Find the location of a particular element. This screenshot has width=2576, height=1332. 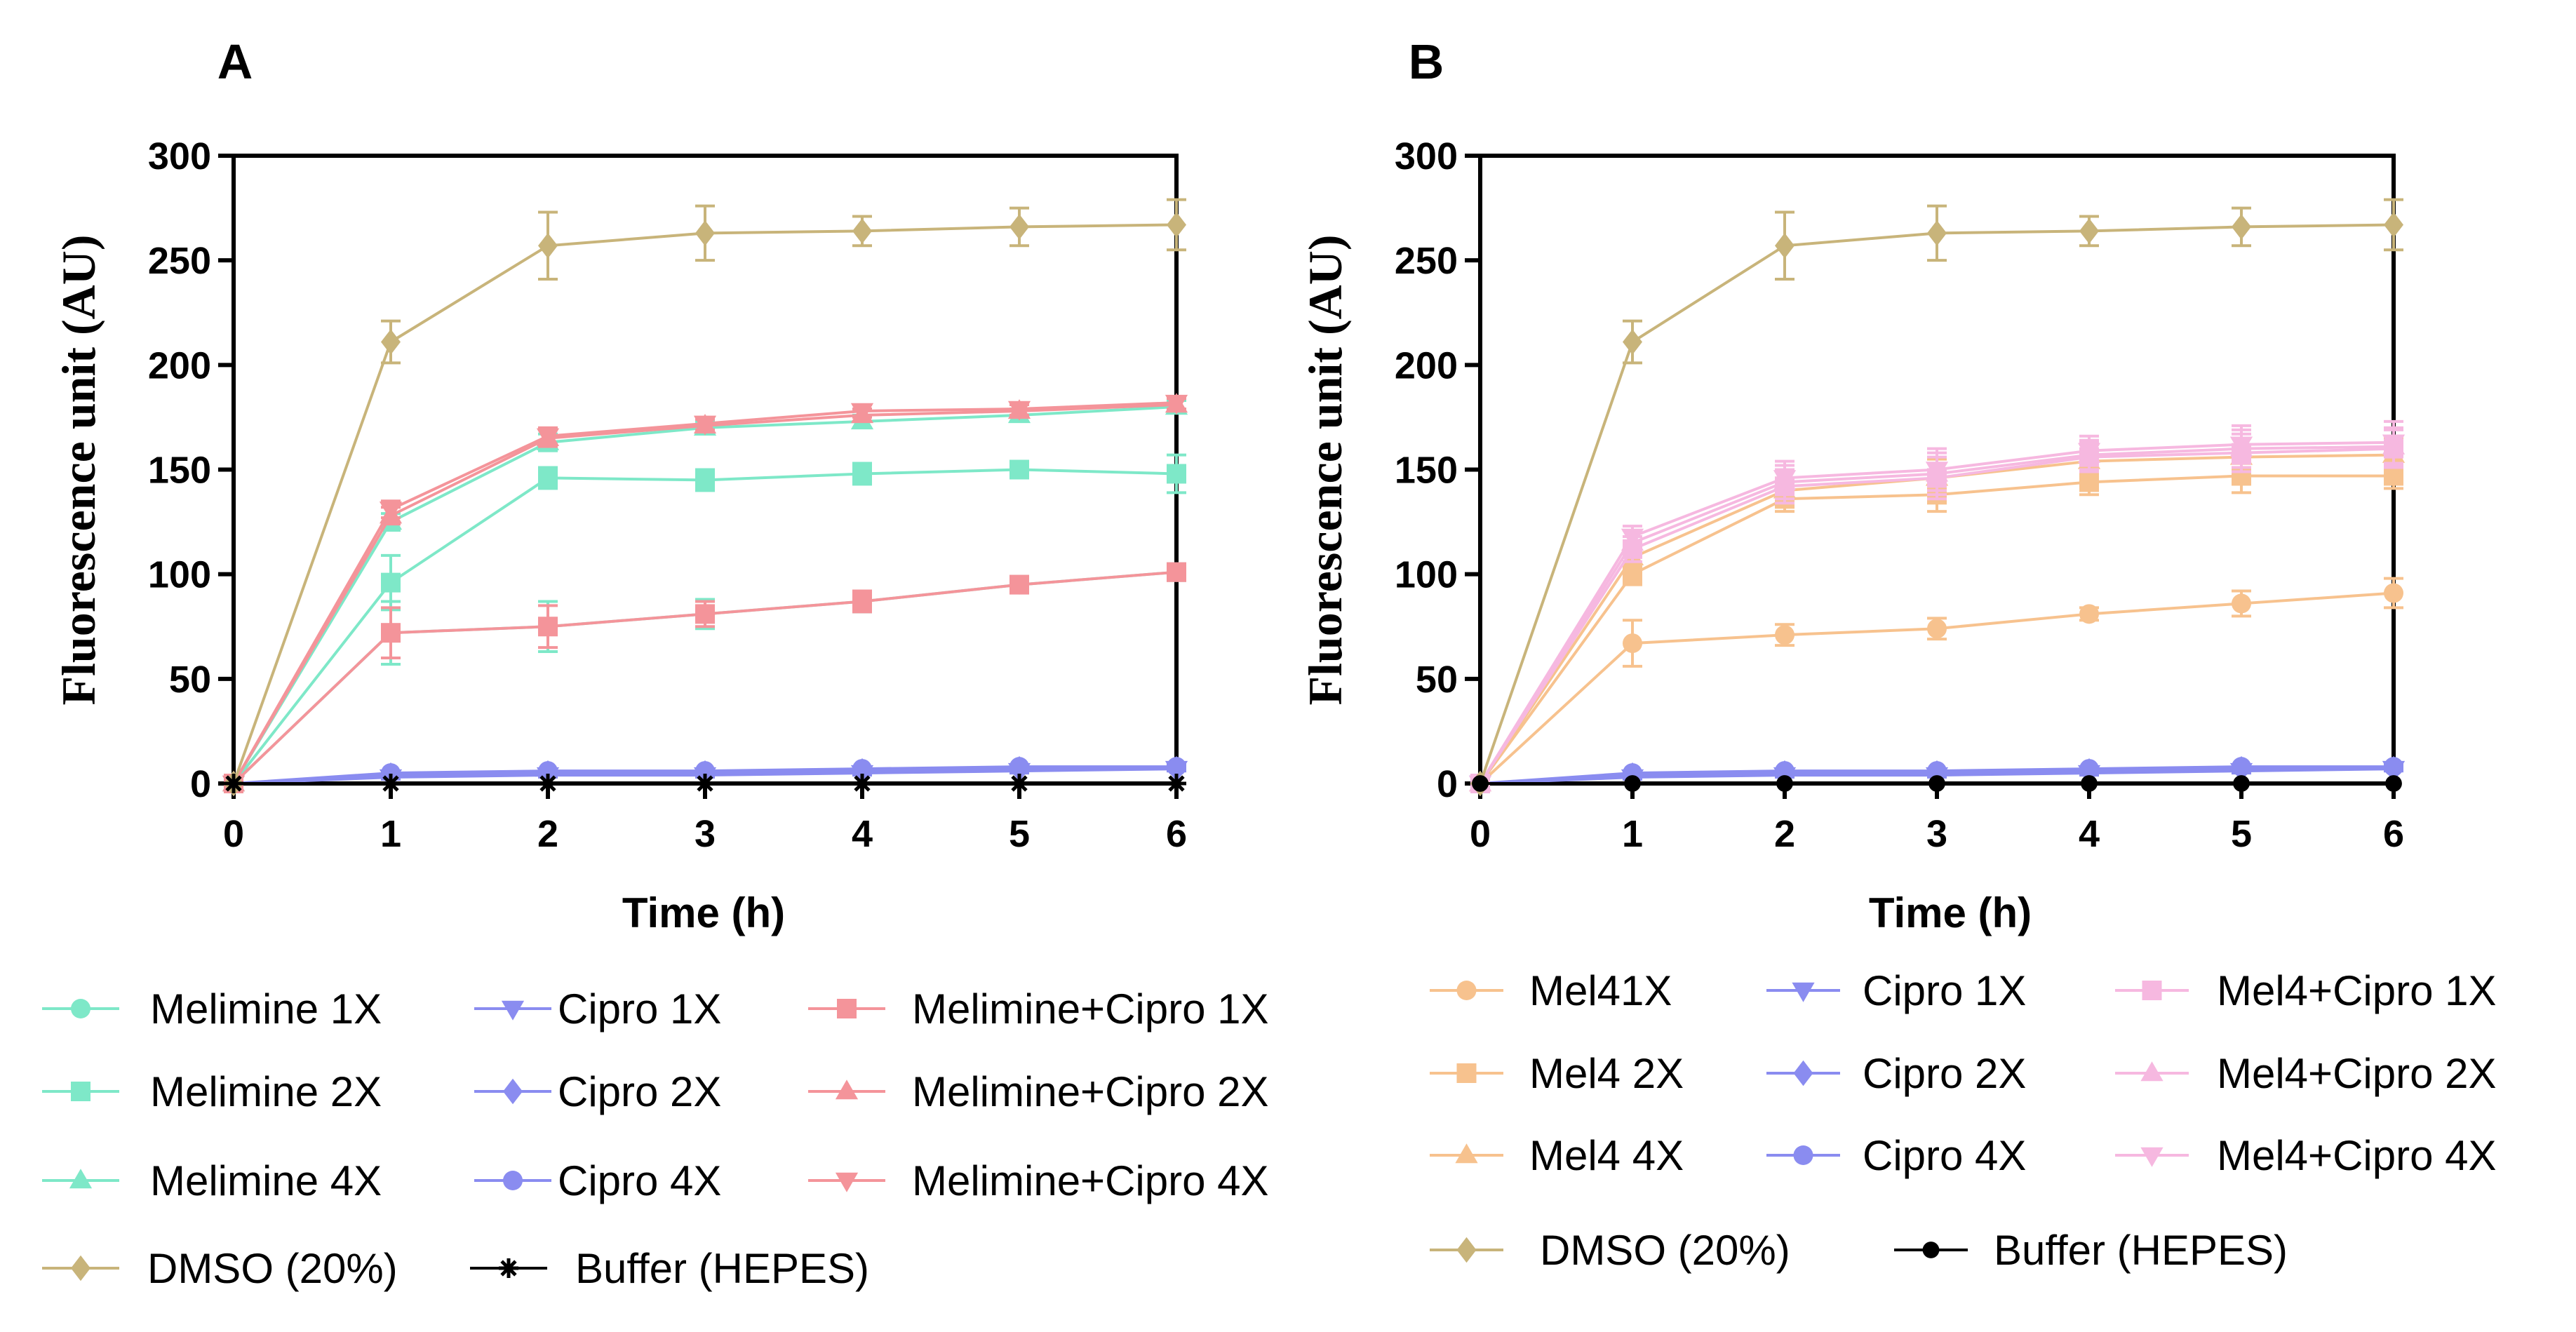

panel-a-legend-cipro-4x-swatch-marker is located at coordinates (513, 1180).